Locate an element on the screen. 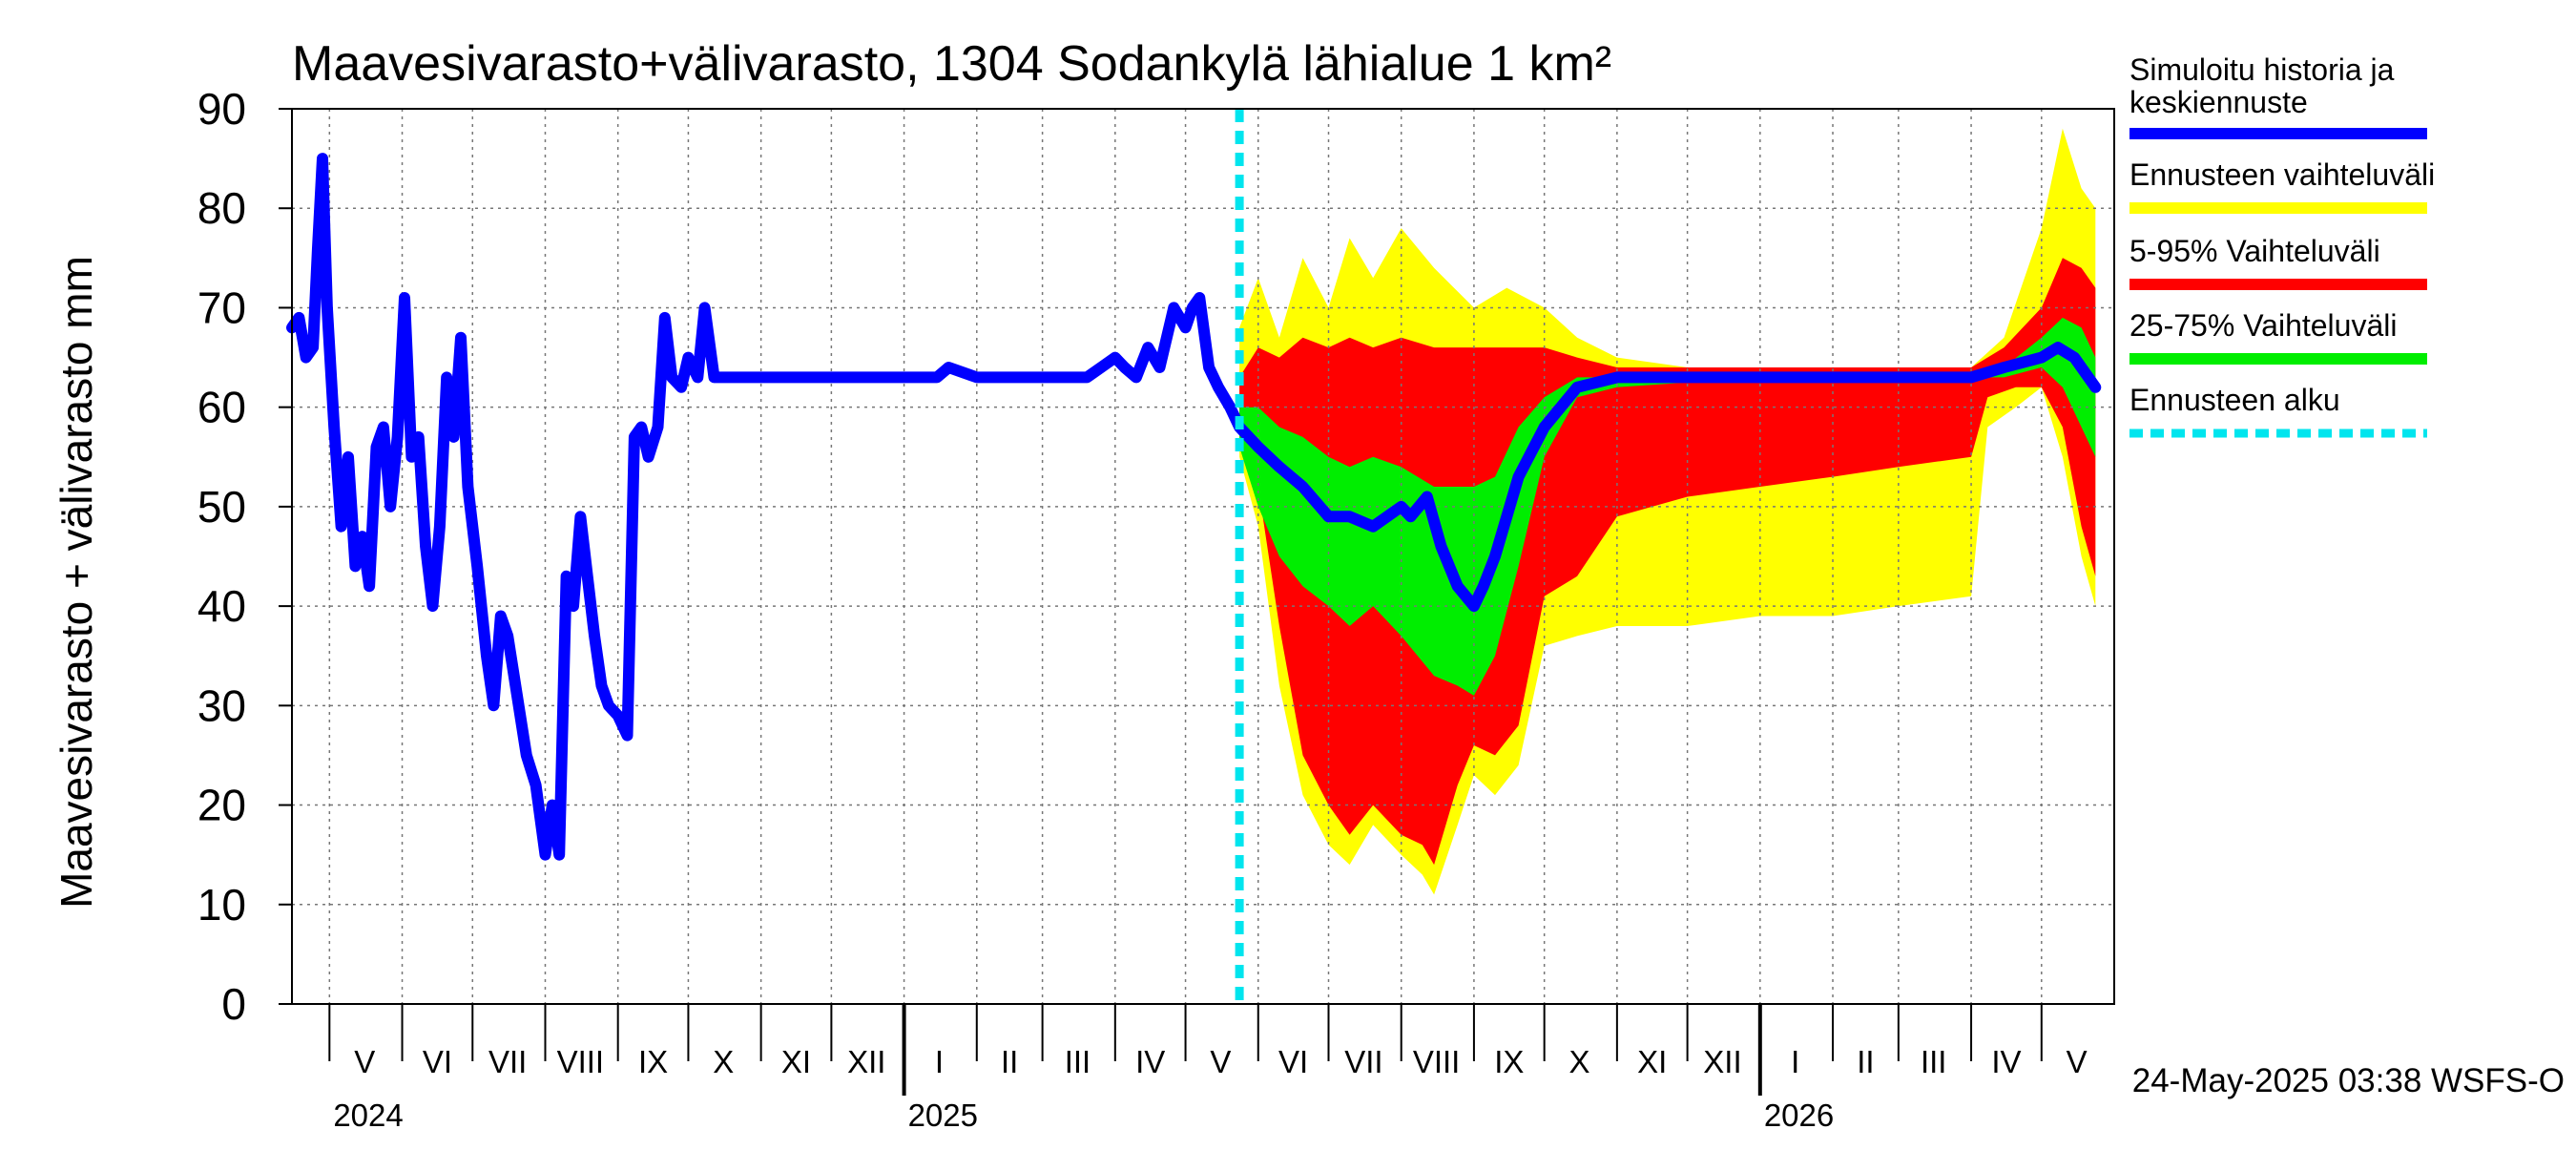  x-year-label: 2024 is located at coordinates (368, 1115).